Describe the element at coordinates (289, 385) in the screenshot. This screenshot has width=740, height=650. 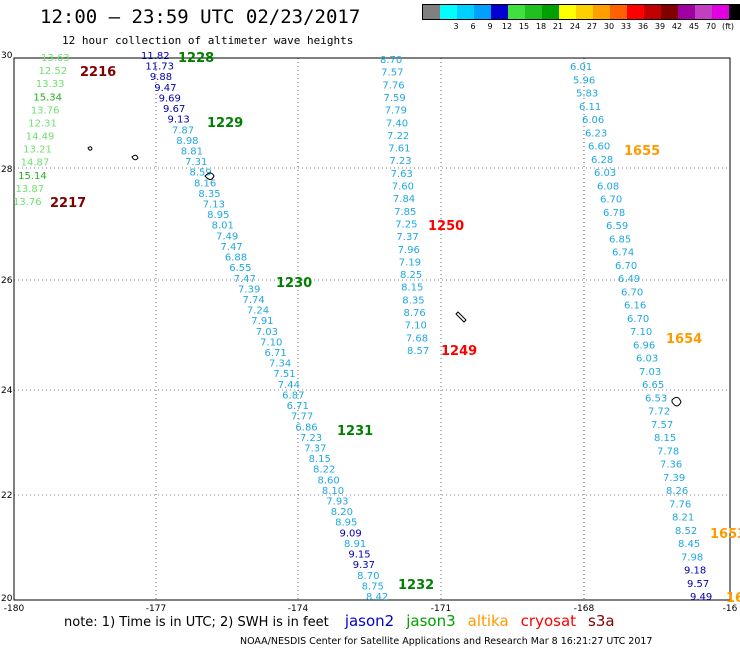
I see `wave-height-value: 7.44` at that location.